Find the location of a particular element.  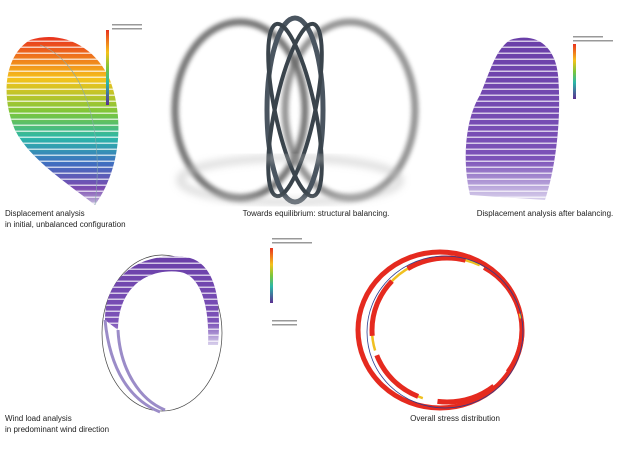

stress-distribution is located at coordinates (440, 330).